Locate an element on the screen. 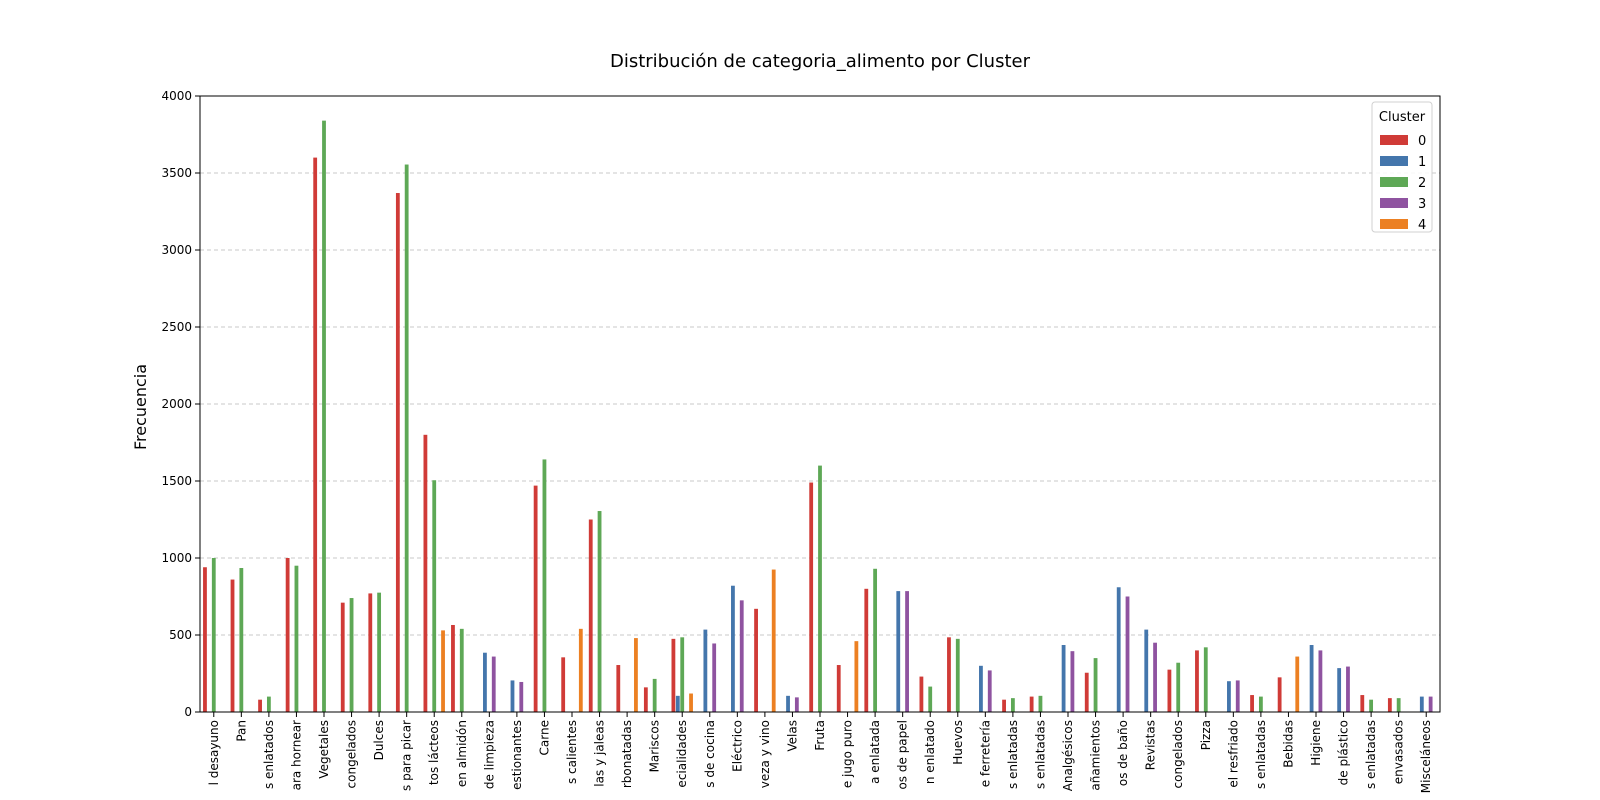 The image size is (1600, 800). x-tick-label: Mariscos is located at coordinates (655, 746).